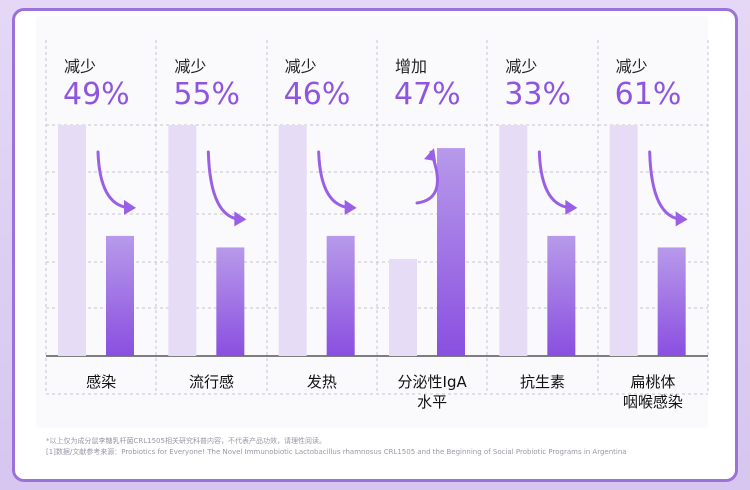 The image size is (750, 490). What do you see at coordinates (317, 94) in the screenshot?
I see `percent-label: 46%` at bounding box center [317, 94].